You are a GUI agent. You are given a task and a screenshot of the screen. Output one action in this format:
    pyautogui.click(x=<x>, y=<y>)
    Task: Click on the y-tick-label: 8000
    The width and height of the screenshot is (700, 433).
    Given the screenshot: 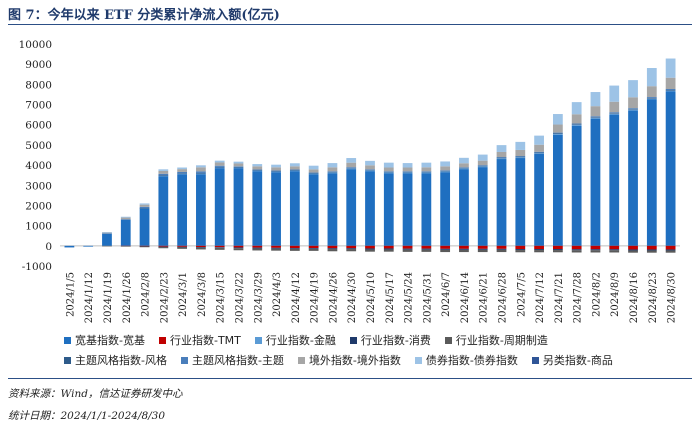 What is the action you would take?
    pyautogui.click(x=38, y=85)
    